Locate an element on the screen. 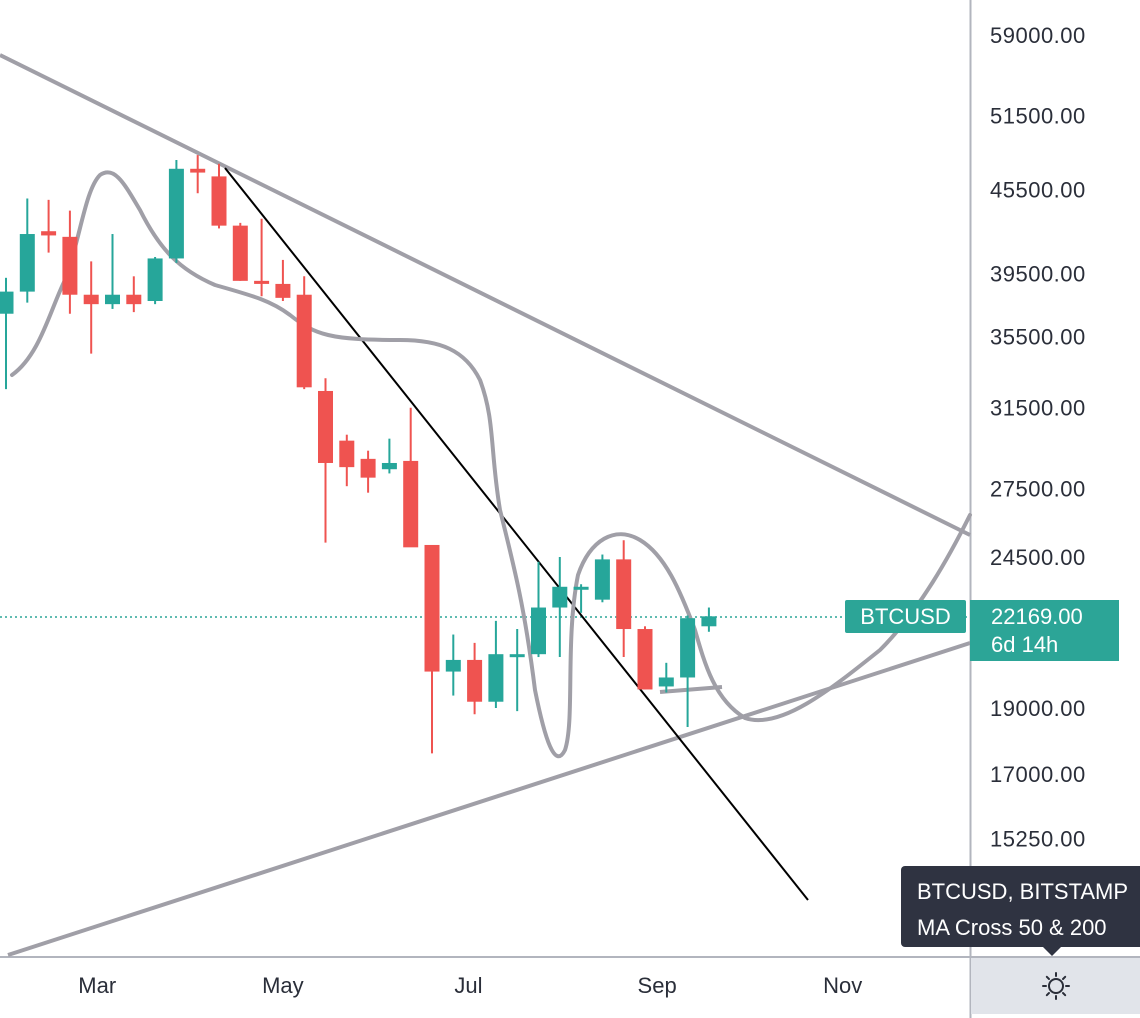  time-axis-label: Nov is located at coordinates (842, 985).